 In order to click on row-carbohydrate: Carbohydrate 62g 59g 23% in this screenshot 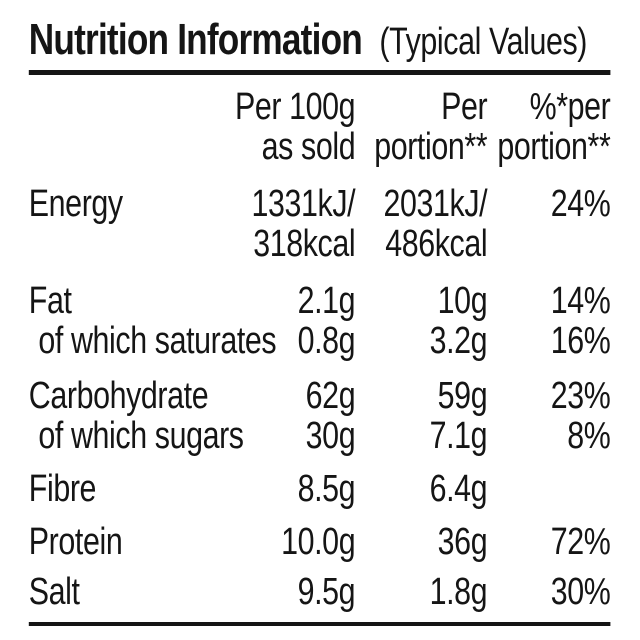, I will do `click(320, 396)`.